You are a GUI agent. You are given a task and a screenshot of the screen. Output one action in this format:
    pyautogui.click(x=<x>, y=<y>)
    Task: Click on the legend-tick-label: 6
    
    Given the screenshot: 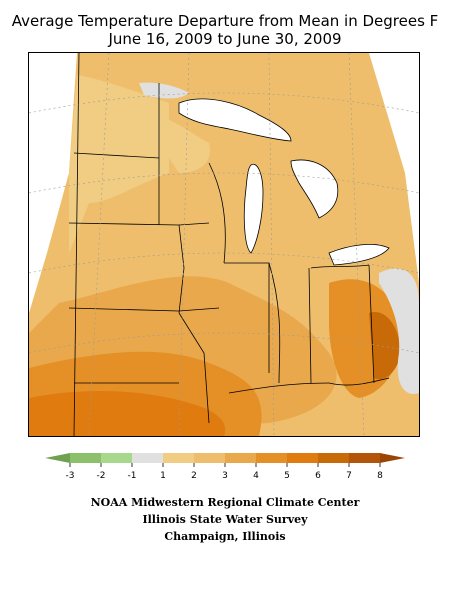 What is the action you would take?
    pyautogui.click(x=318, y=476)
    